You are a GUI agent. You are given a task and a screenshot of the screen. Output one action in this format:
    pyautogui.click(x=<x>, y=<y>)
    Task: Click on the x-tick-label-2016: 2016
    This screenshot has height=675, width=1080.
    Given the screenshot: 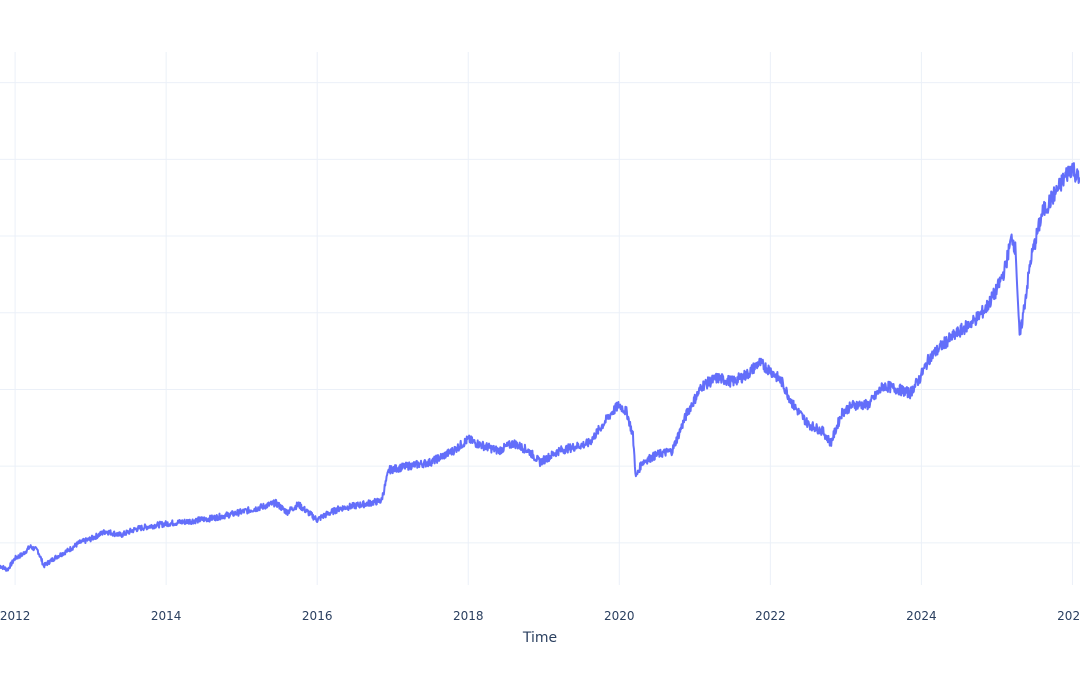 What is the action you would take?
    pyautogui.click(x=317, y=616)
    